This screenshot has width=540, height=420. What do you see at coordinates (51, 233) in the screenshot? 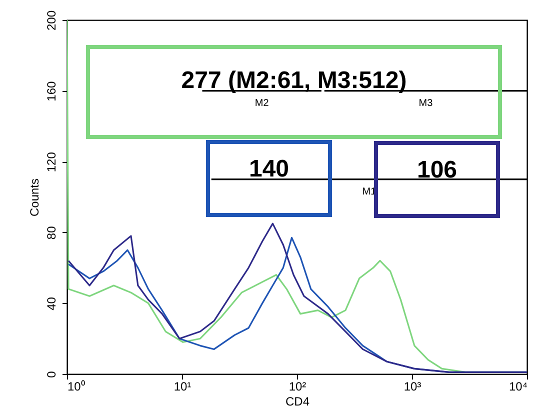
I see `y-tick-label: 80` at bounding box center [51, 233].